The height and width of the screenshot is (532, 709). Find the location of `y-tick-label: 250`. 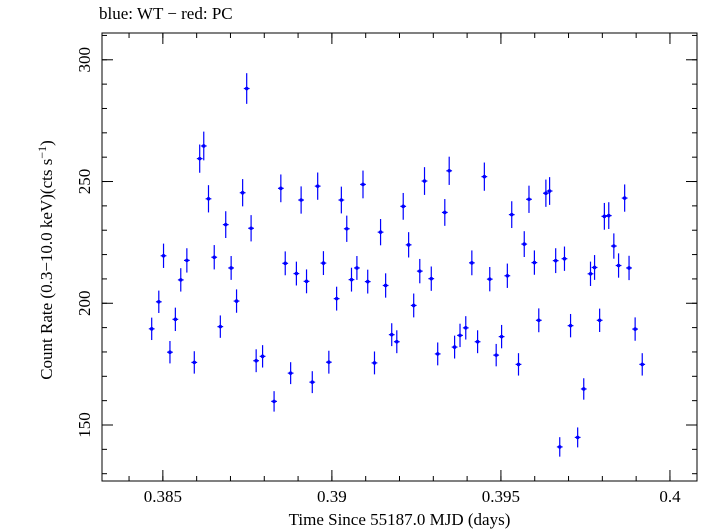

y-tick-label: 250 is located at coordinates (84, 182).